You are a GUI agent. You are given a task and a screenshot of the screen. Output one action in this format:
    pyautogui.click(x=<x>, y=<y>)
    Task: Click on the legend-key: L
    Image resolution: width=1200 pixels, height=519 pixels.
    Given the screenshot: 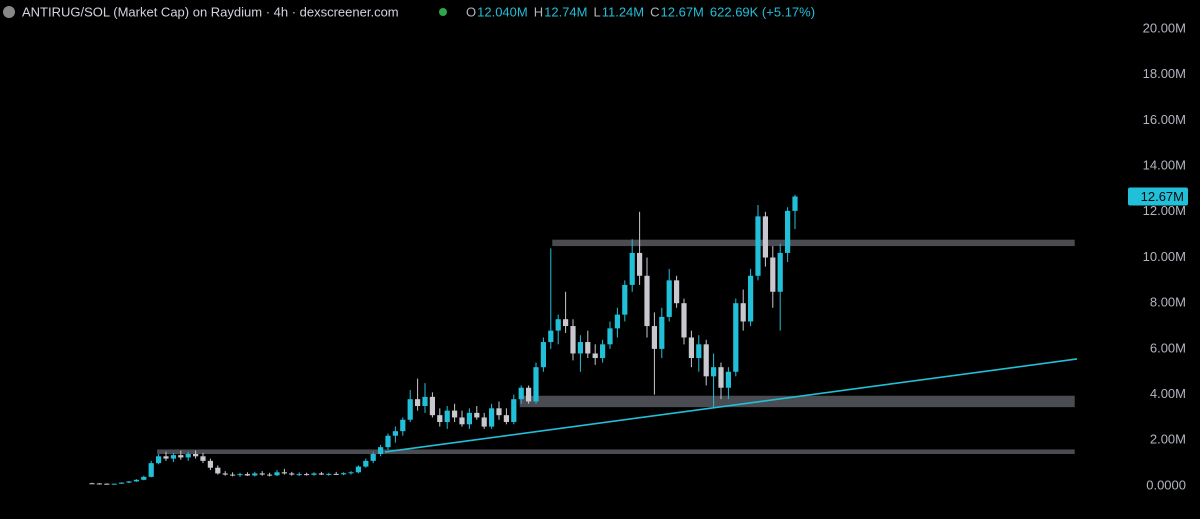 What is the action you would take?
    pyautogui.click(x=596, y=11)
    